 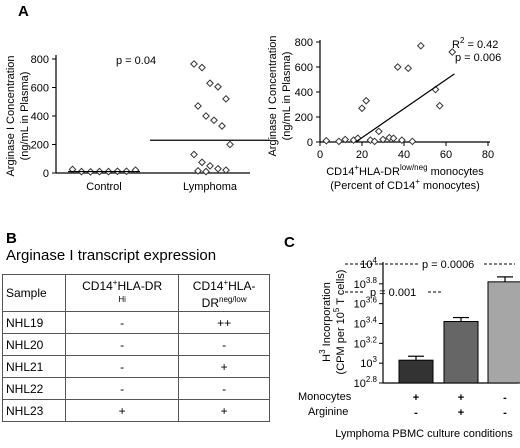 What do you see at coordinates (34, 410) in the screenshot?
I see `row-sample: NHL23` at bounding box center [34, 410].